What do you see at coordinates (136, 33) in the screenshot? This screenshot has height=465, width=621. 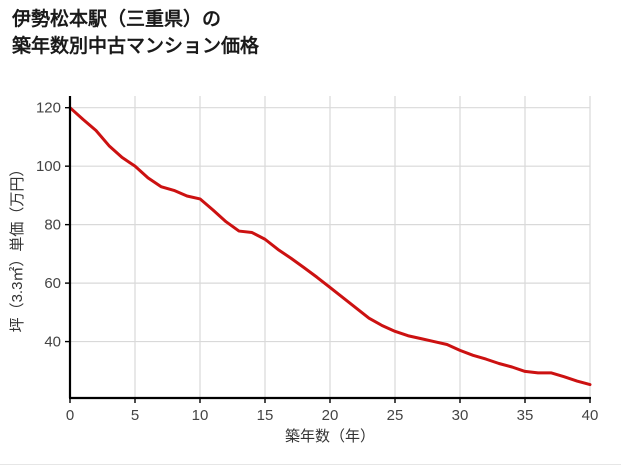 I see `chart-title: 伊勢松本駅（三重県）の 築年数別中古マンション価格` at bounding box center [136, 33].